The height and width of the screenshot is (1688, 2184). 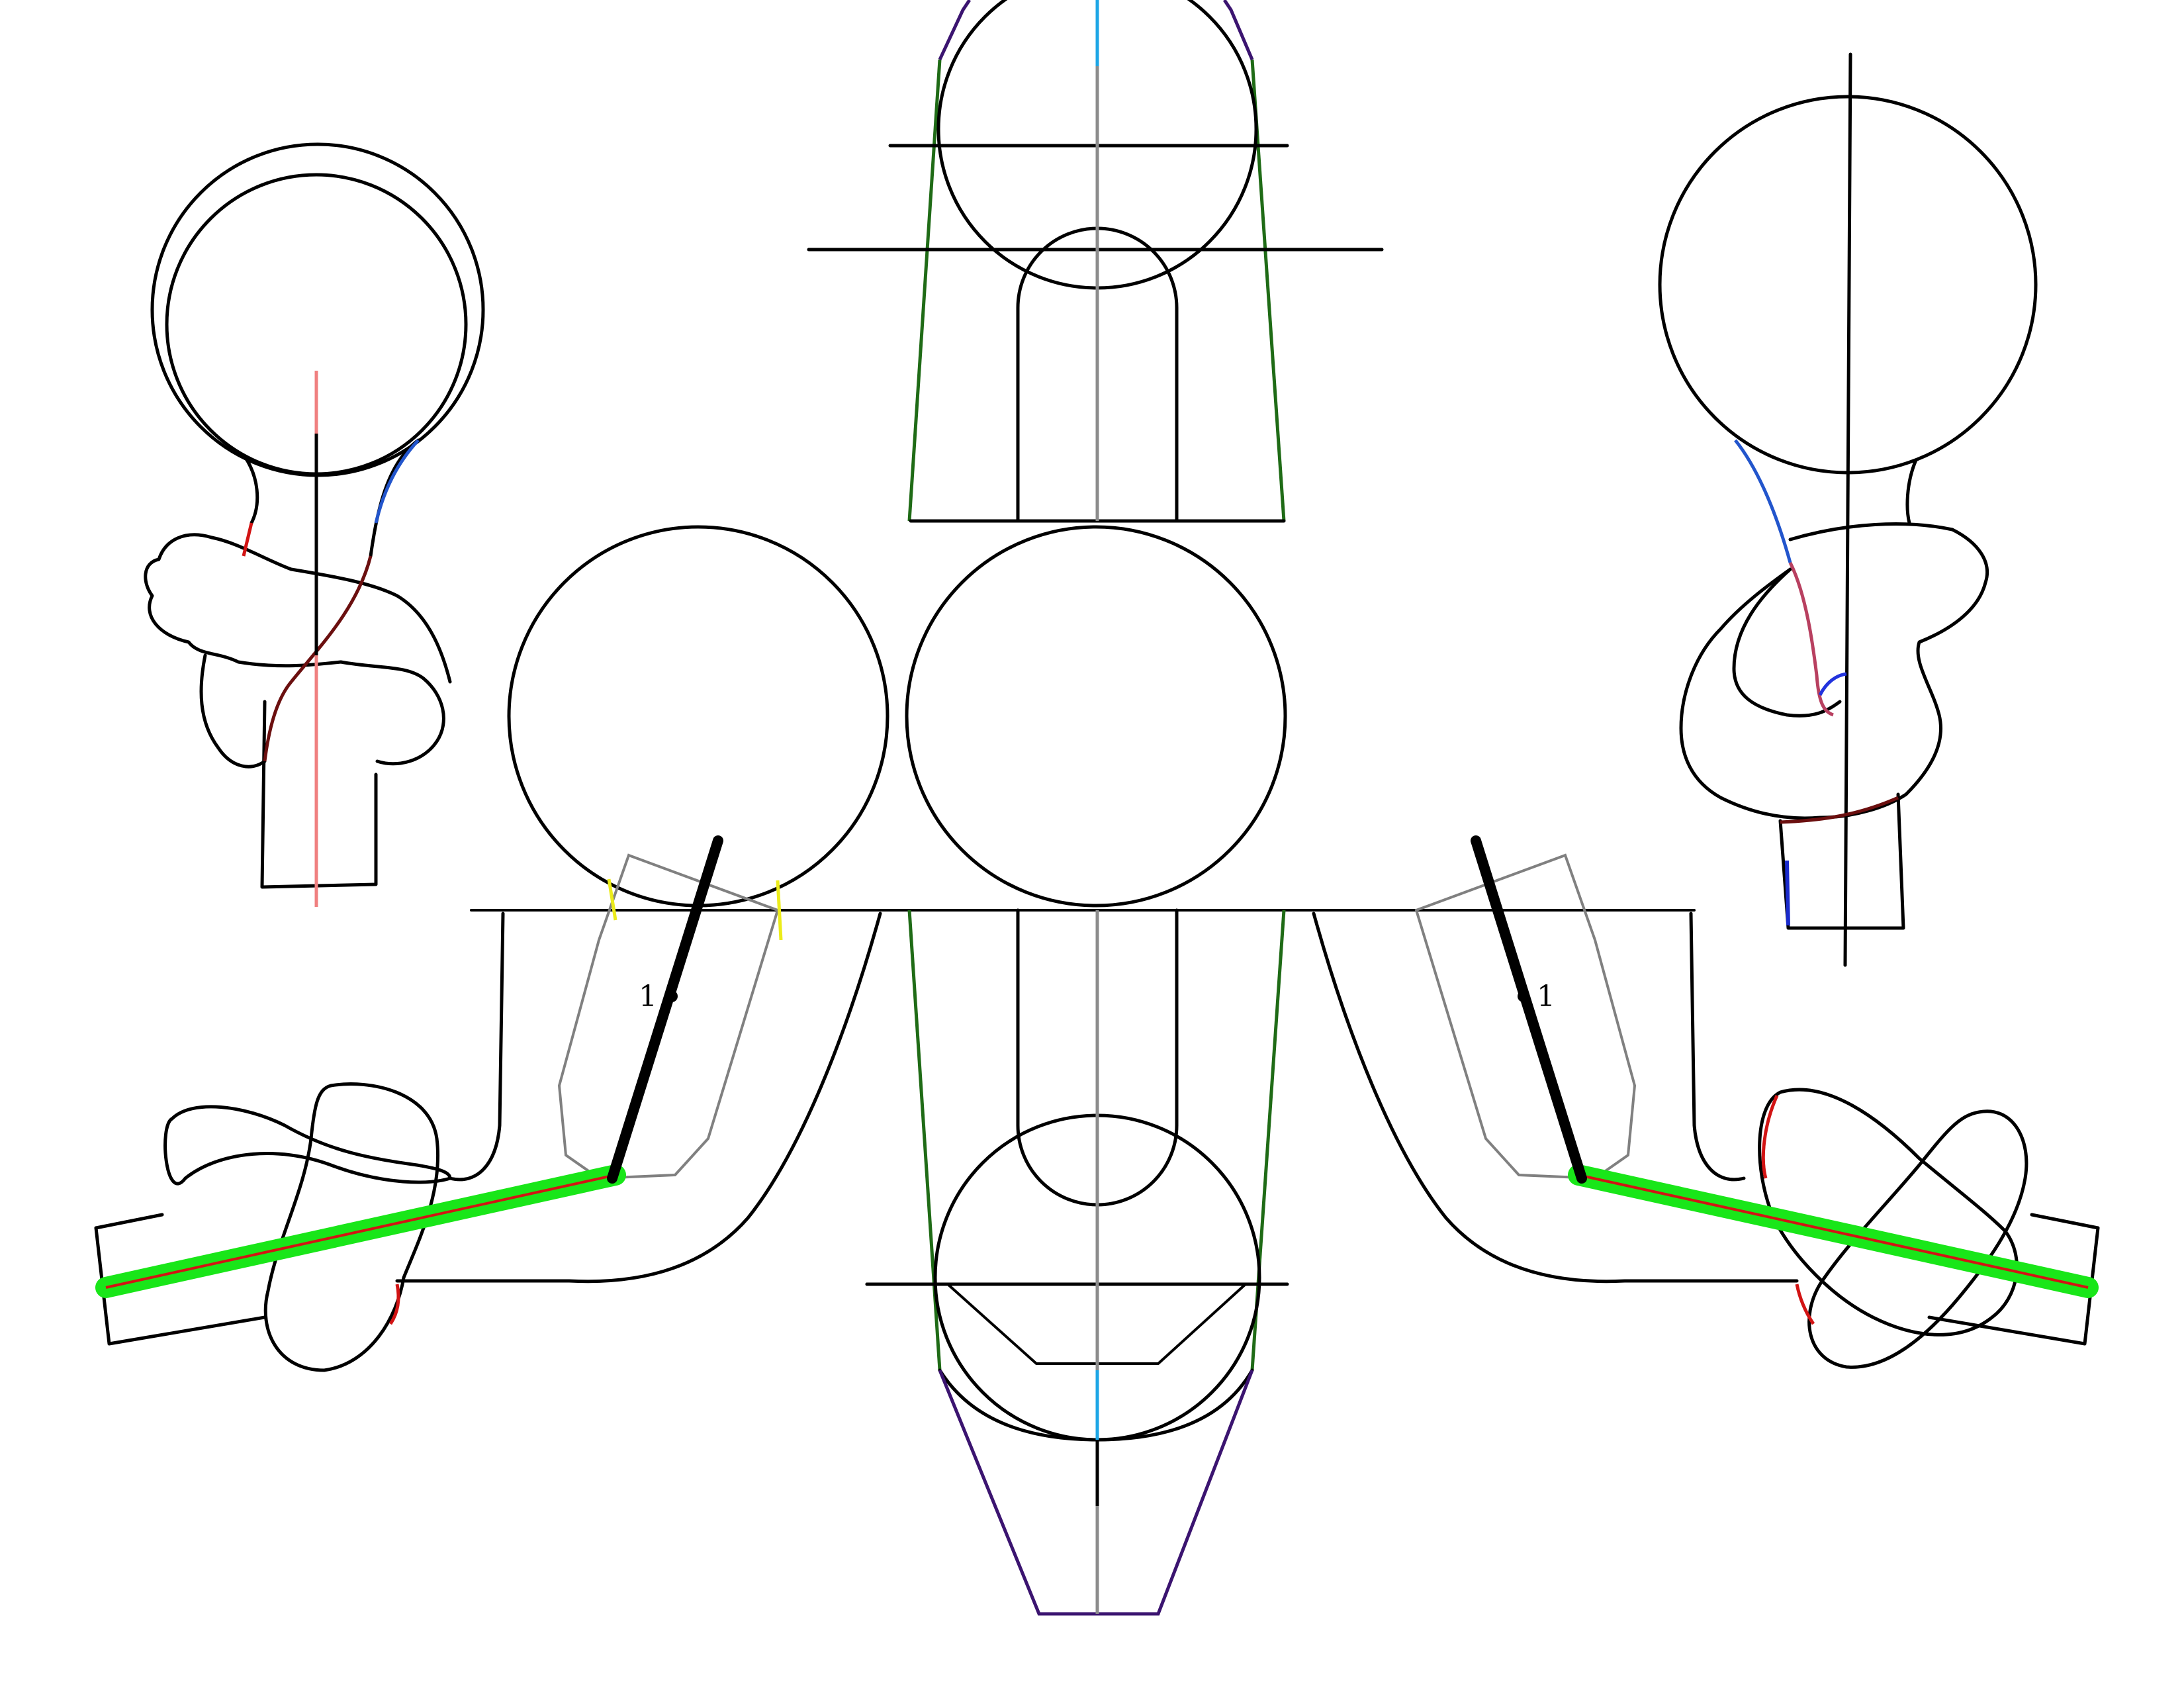 What do you see at coordinates (648, 996) in the screenshot?
I see `bottom-left-marker-label: 1` at bounding box center [648, 996].